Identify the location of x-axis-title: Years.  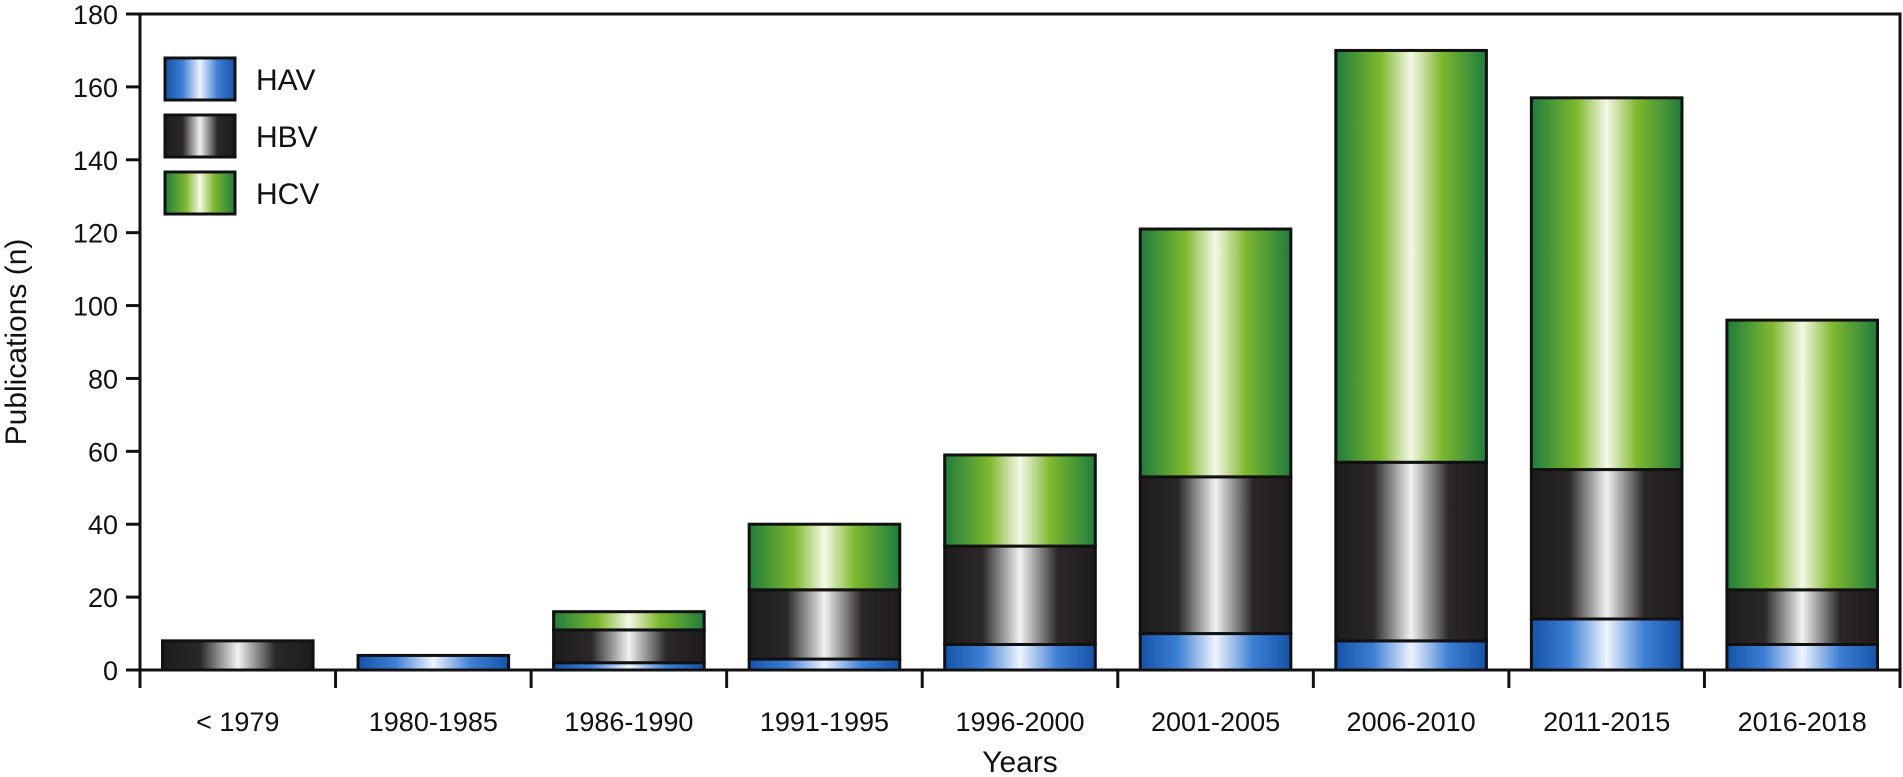
(1020, 761).